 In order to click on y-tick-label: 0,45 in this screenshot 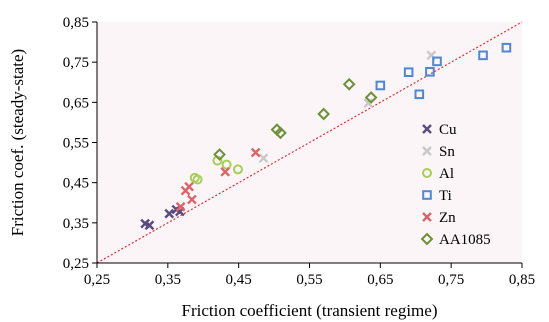, I will do `click(76, 184)`.